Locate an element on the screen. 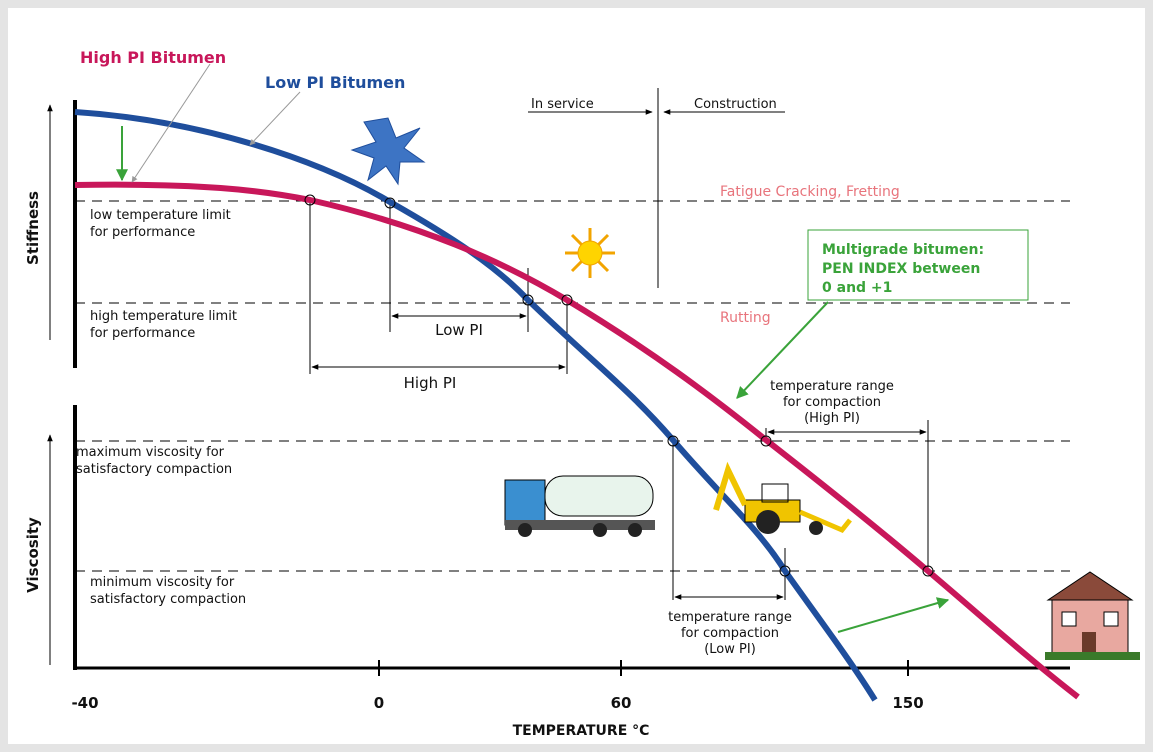 This screenshot has height=752, width=1153. x-tick-label: 150 is located at coordinates (907, 703).